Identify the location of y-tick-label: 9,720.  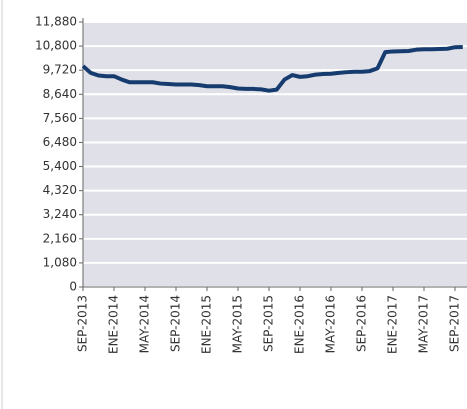
(60, 70).